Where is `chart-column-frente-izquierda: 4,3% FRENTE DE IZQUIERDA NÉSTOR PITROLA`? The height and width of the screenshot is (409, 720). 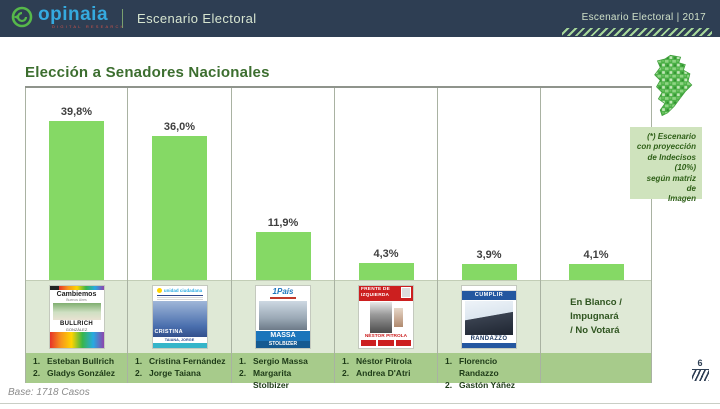 chart-column-frente-izquierda: 4,3% FRENTE DE IZQUIERDA NÉSTOR PITROLA is located at coordinates (386, 235).